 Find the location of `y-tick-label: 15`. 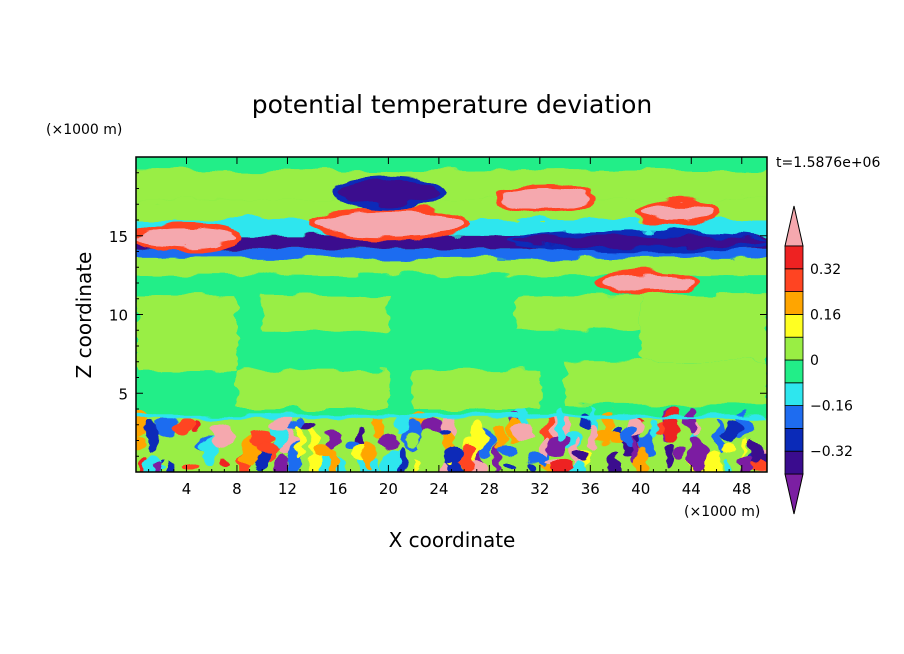

y-tick-label: 15 is located at coordinates (118, 237).